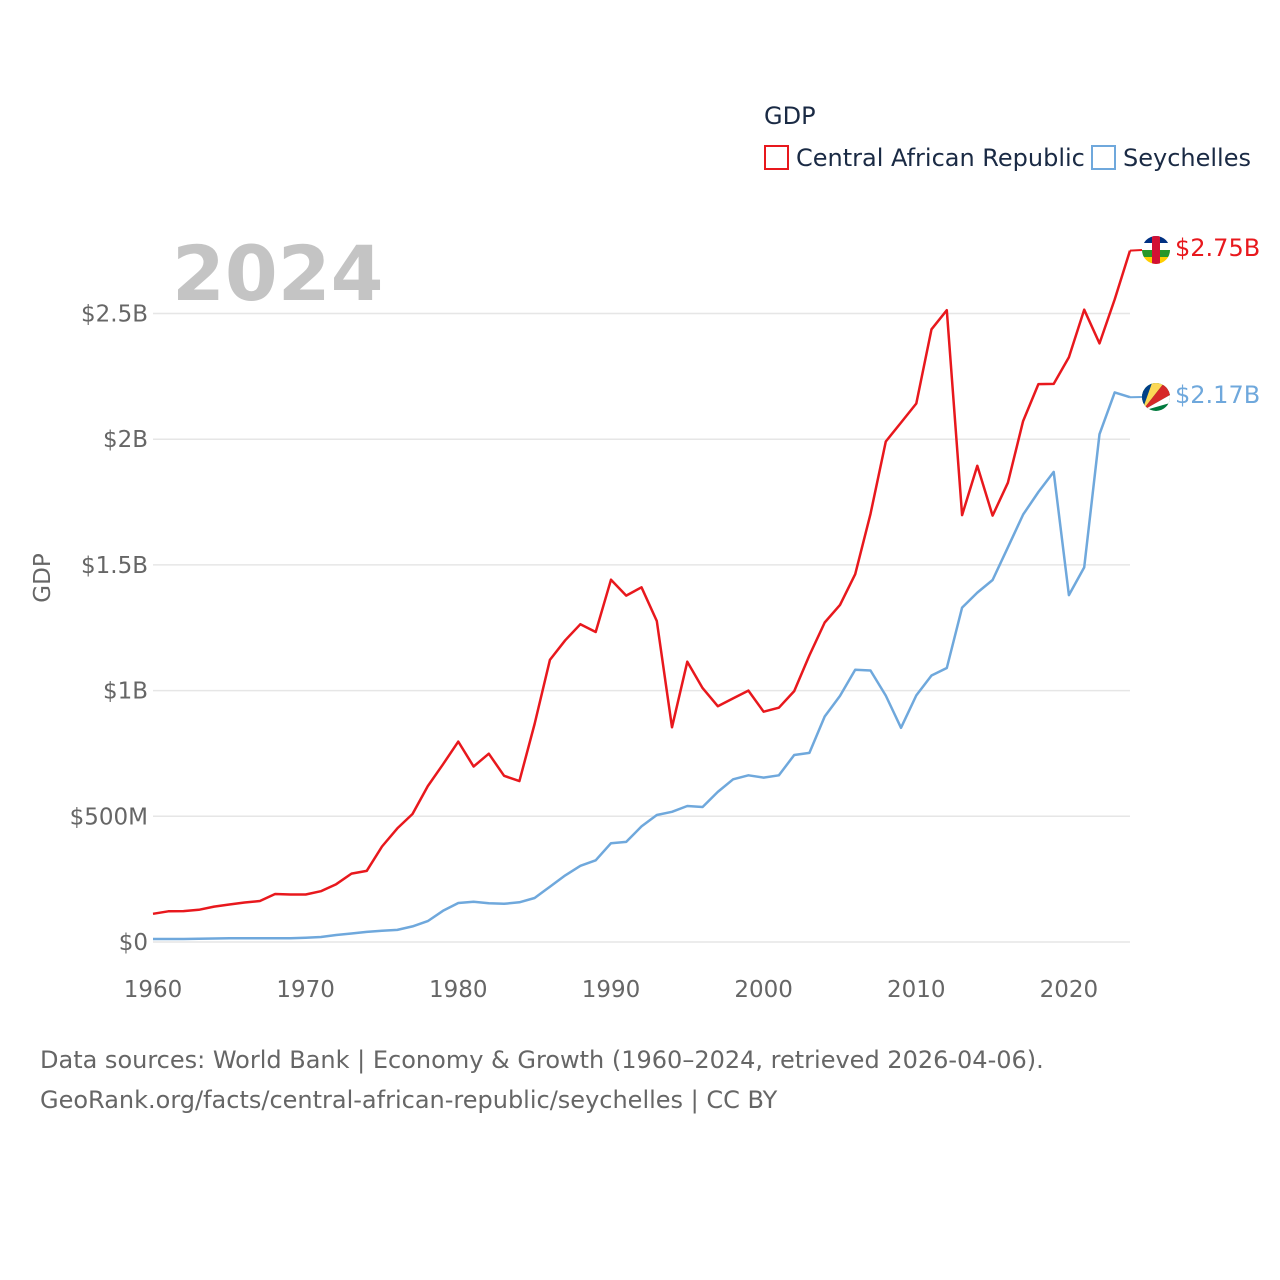 The width and height of the screenshot is (1280, 1280). Describe the element at coordinates (114, 315) in the screenshot. I see `y-tick-label: $2.5B` at that location.